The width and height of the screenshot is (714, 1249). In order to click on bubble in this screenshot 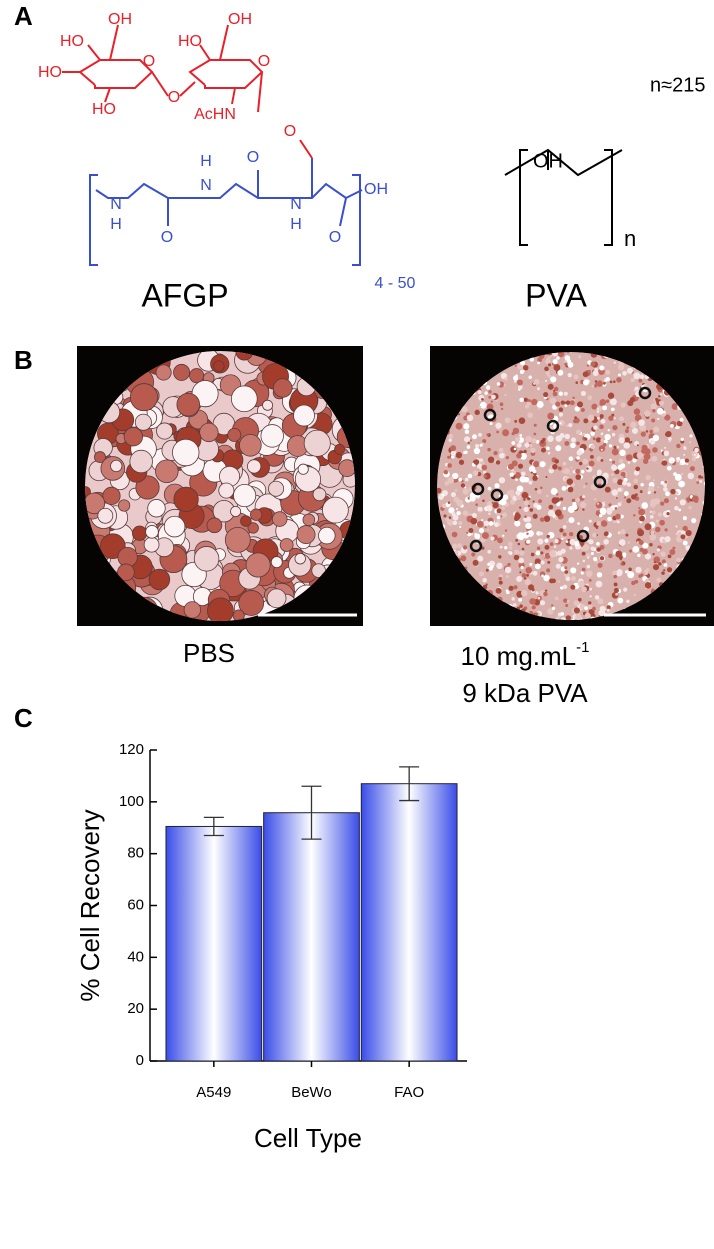, I will do `click(583, 536)`.